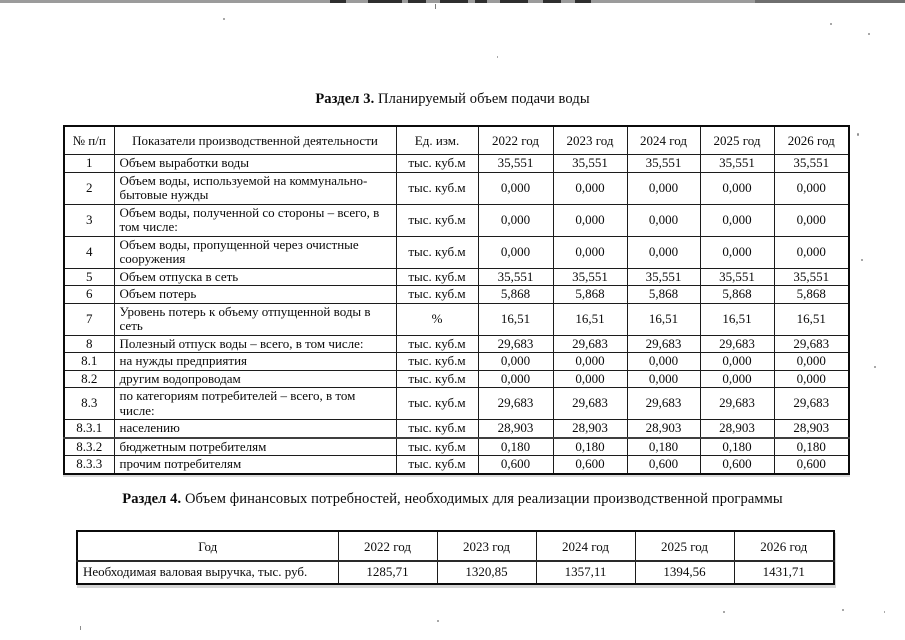  I want to click on row-number-cell: 3, so click(89, 220).